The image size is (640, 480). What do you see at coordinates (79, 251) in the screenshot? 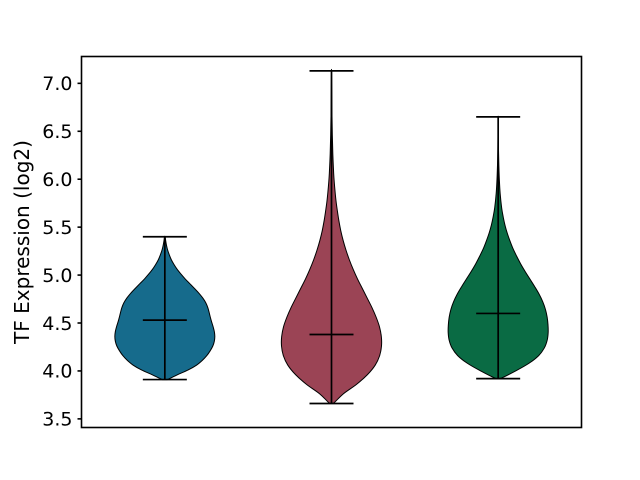
I see `y-axis-tick-marks` at bounding box center [79, 251].